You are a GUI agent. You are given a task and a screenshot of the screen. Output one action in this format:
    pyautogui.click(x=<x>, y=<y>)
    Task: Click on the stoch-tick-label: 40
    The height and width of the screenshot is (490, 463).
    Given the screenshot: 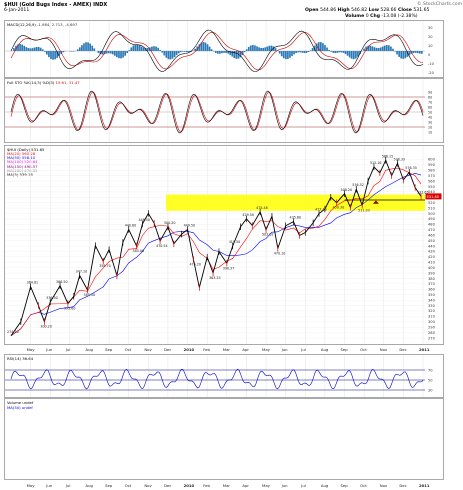 What is the action you would take?
    pyautogui.click(x=430, y=117)
    